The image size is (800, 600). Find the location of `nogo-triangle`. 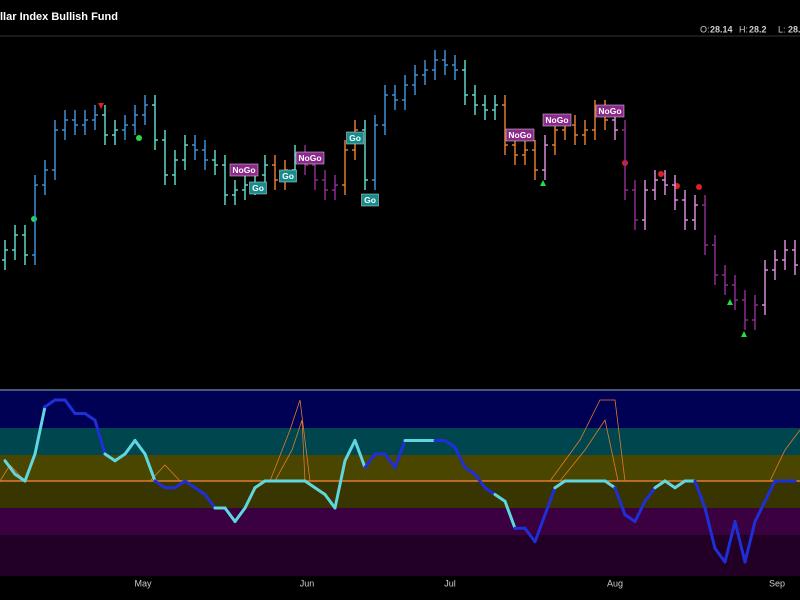

nogo-triangle is located at coordinates (101, 106).